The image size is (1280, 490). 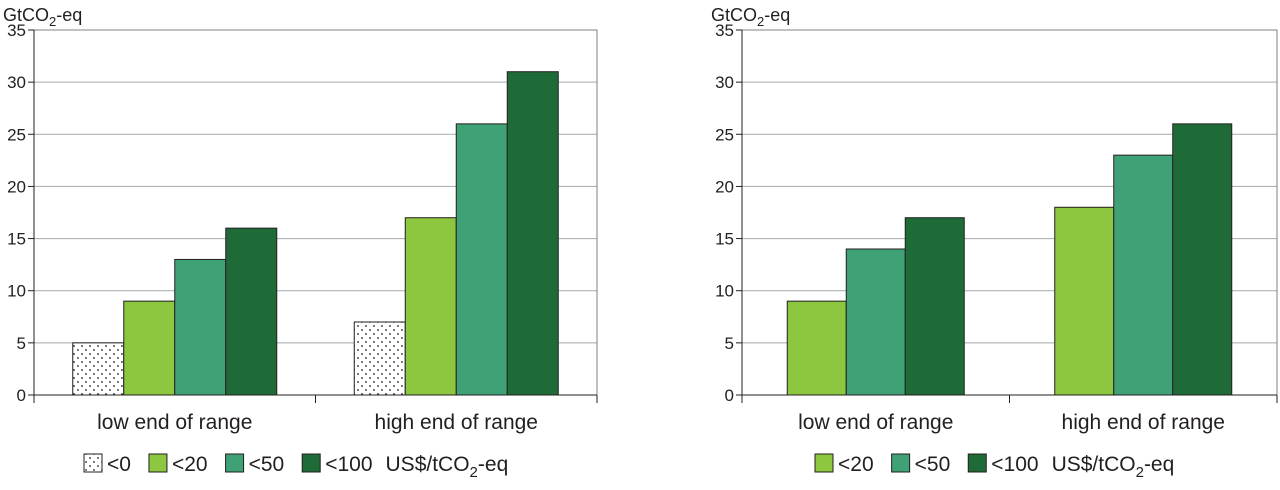 What do you see at coordinates (119, 464) in the screenshot?
I see `legend-label: <0` at bounding box center [119, 464].